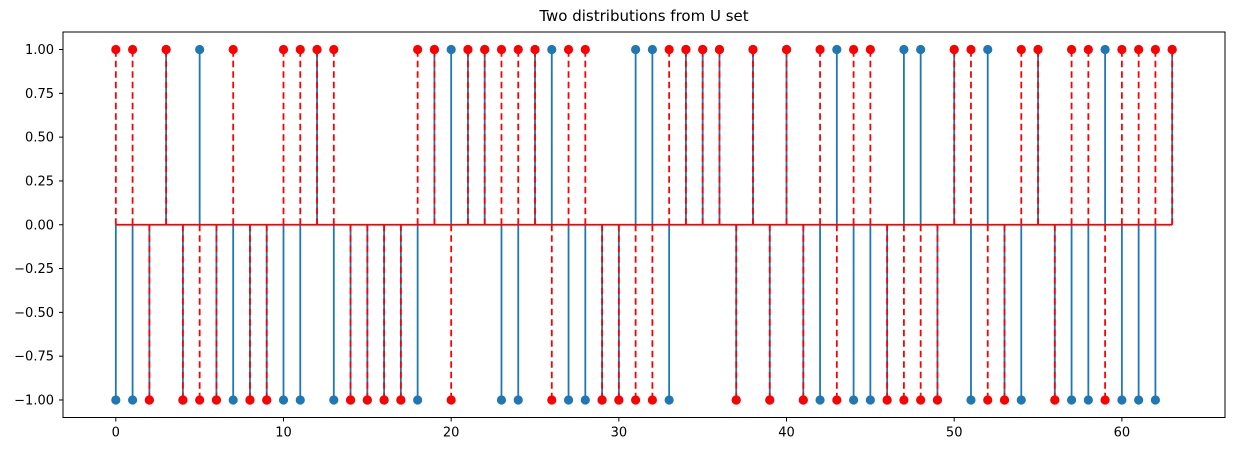 Image resolution: width=1234 pixels, height=451 pixels. I want to click on x-tick-label: 10, so click(283, 433).